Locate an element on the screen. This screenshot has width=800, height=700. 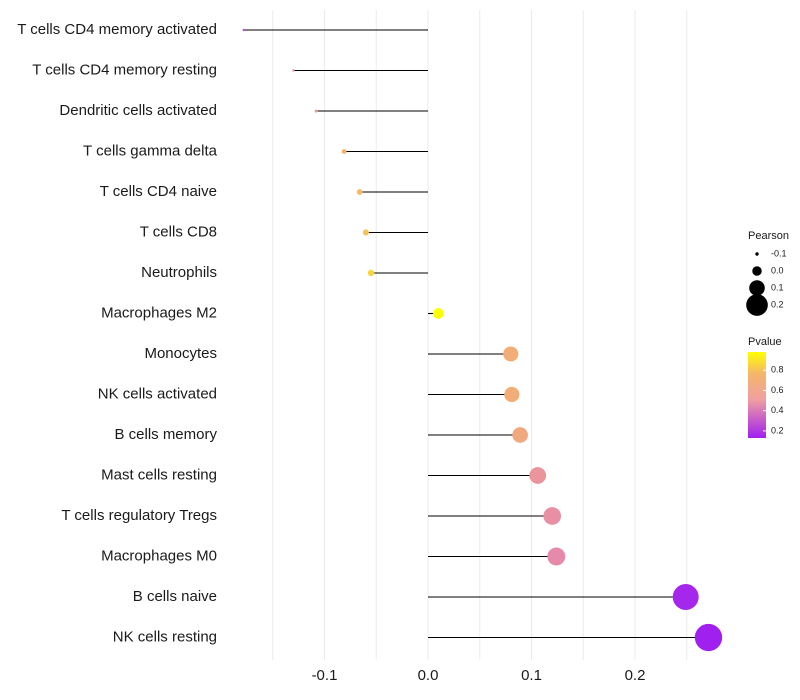
category-label: Monocytes is located at coordinates (180, 353).